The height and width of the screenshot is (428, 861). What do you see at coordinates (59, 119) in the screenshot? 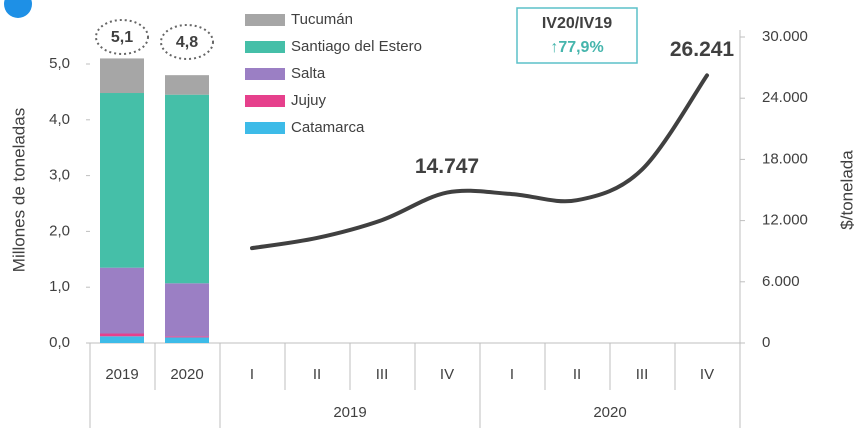
I see `y-tick-label: 4,0` at bounding box center [59, 119].